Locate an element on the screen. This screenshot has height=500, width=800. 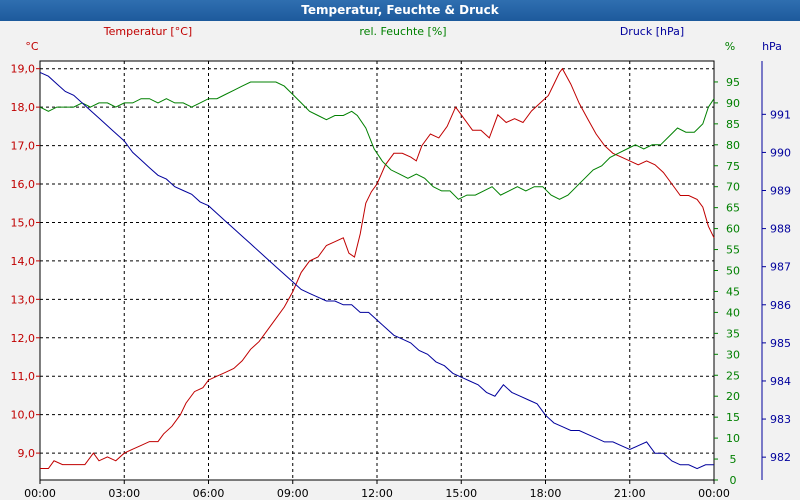
temperature-tick-label: 16,0 is located at coordinates (23, 184).